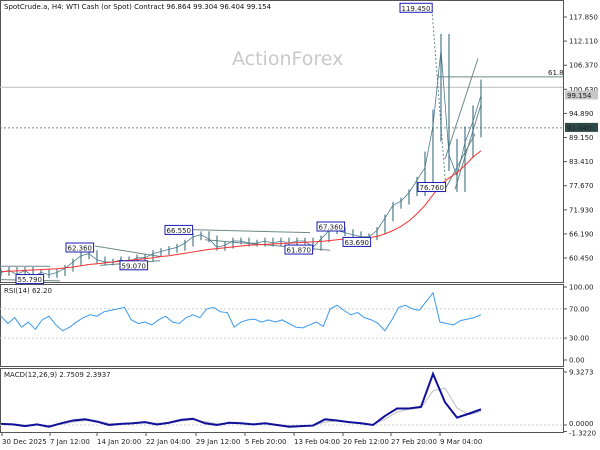 This screenshot has width=600, height=450. What do you see at coordinates (288, 59) in the screenshot?
I see `watermark: ActionForex` at bounding box center [288, 59].